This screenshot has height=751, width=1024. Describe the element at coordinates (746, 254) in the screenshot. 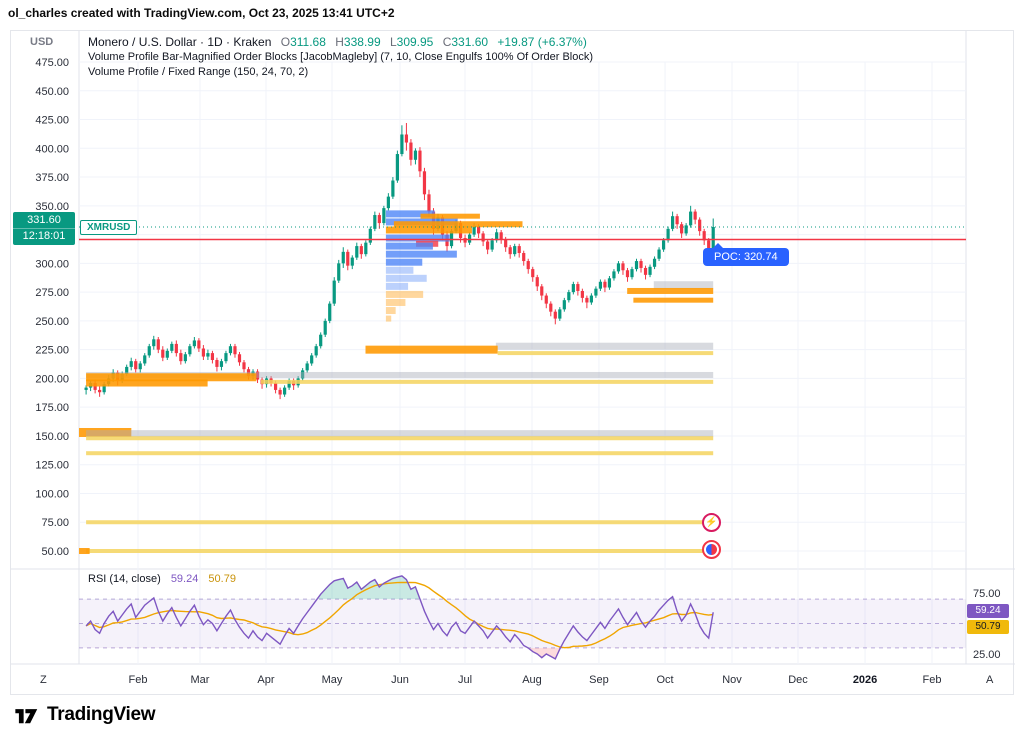

I see `poc-price-label: POC: 320.74` at that location.